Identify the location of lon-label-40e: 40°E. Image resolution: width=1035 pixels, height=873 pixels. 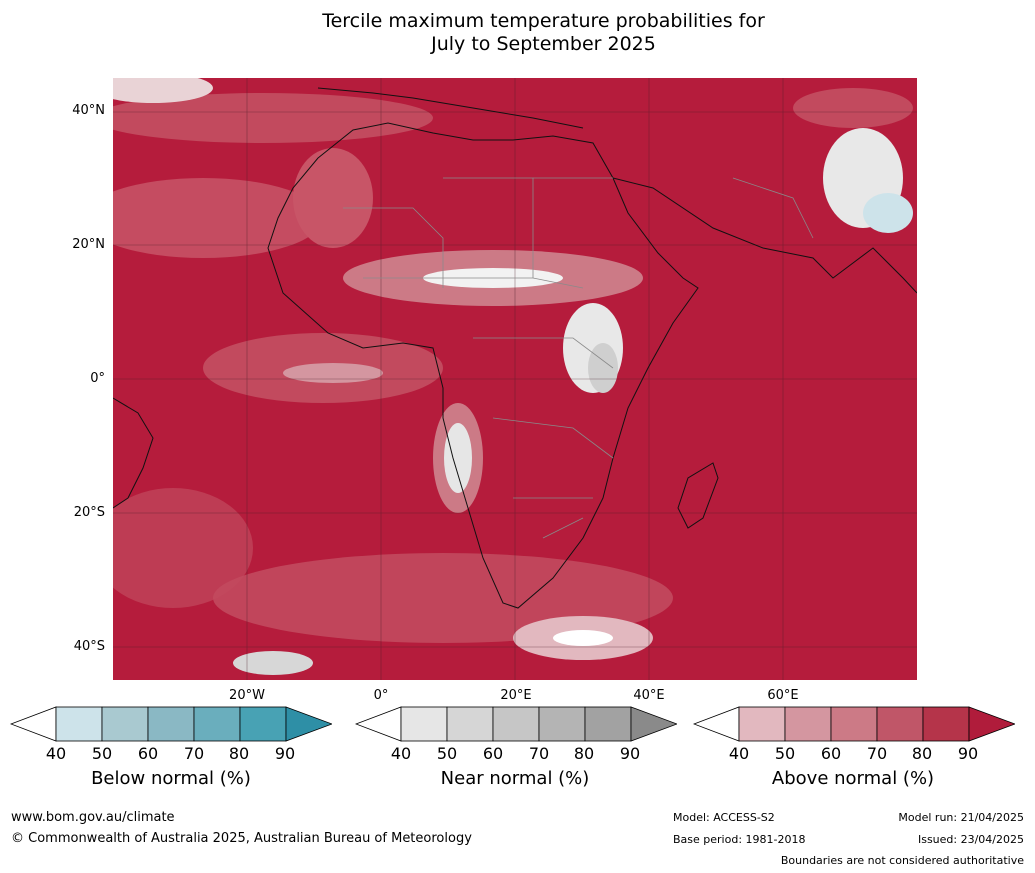
(649, 695).